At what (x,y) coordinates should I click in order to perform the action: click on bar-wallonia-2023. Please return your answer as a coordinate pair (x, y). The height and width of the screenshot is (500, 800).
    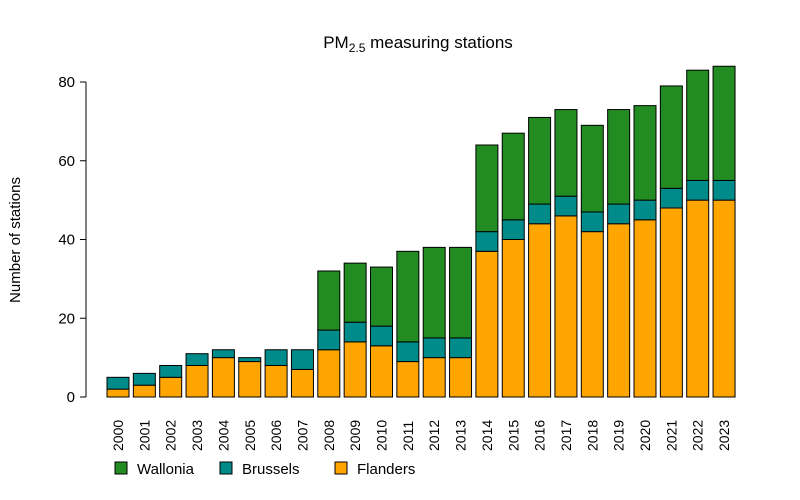
    Looking at the image, I should click on (724, 123).